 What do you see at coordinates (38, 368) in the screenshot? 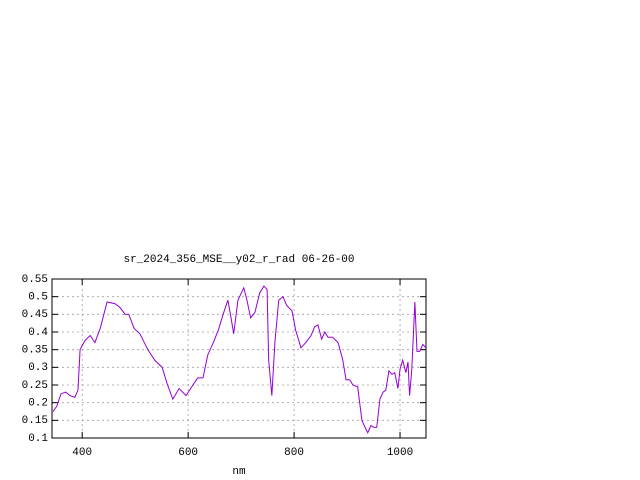
I see `y-tick-label: 0.3` at bounding box center [38, 368].